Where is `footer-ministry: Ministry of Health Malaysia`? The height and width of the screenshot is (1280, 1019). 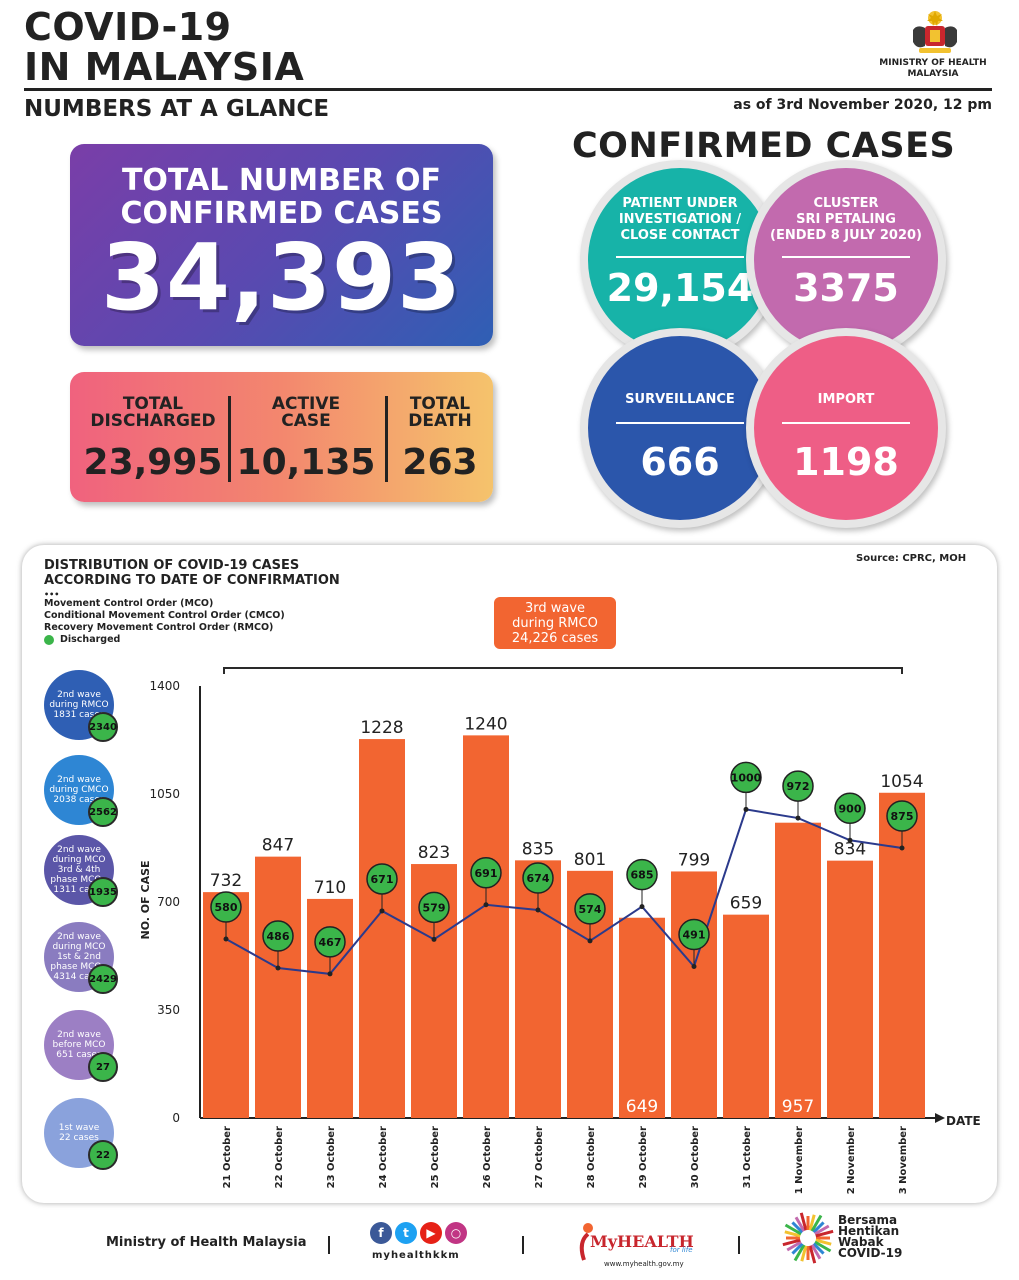 footer-ministry: Ministry of Health Malaysia is located at coordinates (206, 1242).